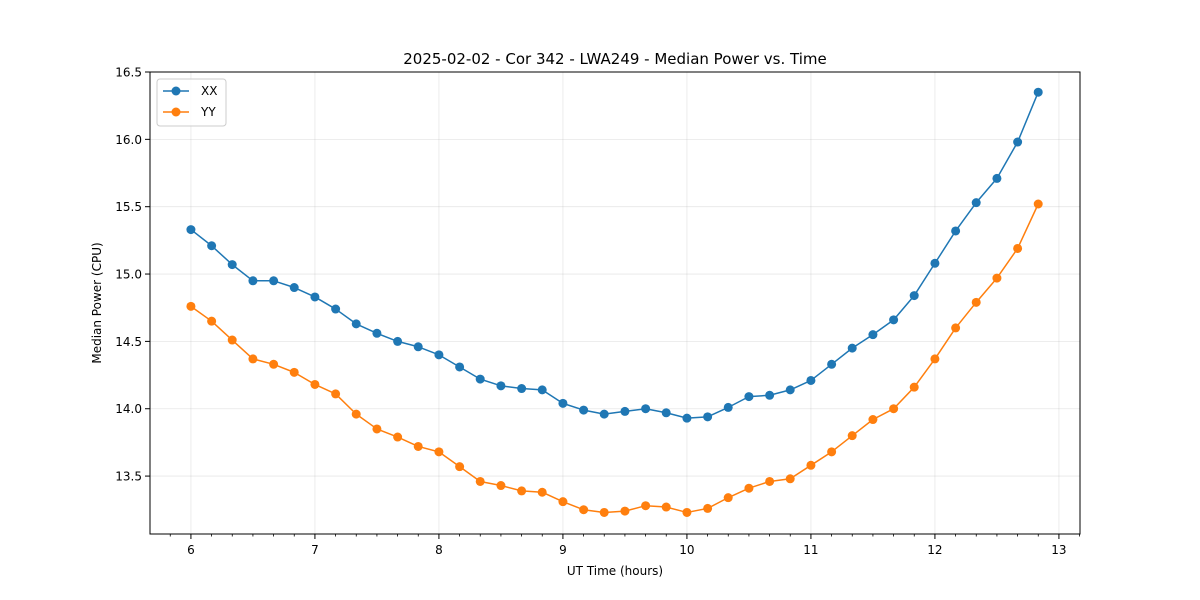  What do you see at coordinates (563, 550) in the screenshot?
I see `x-tick-label: 9` at bounding box center [563, 550].